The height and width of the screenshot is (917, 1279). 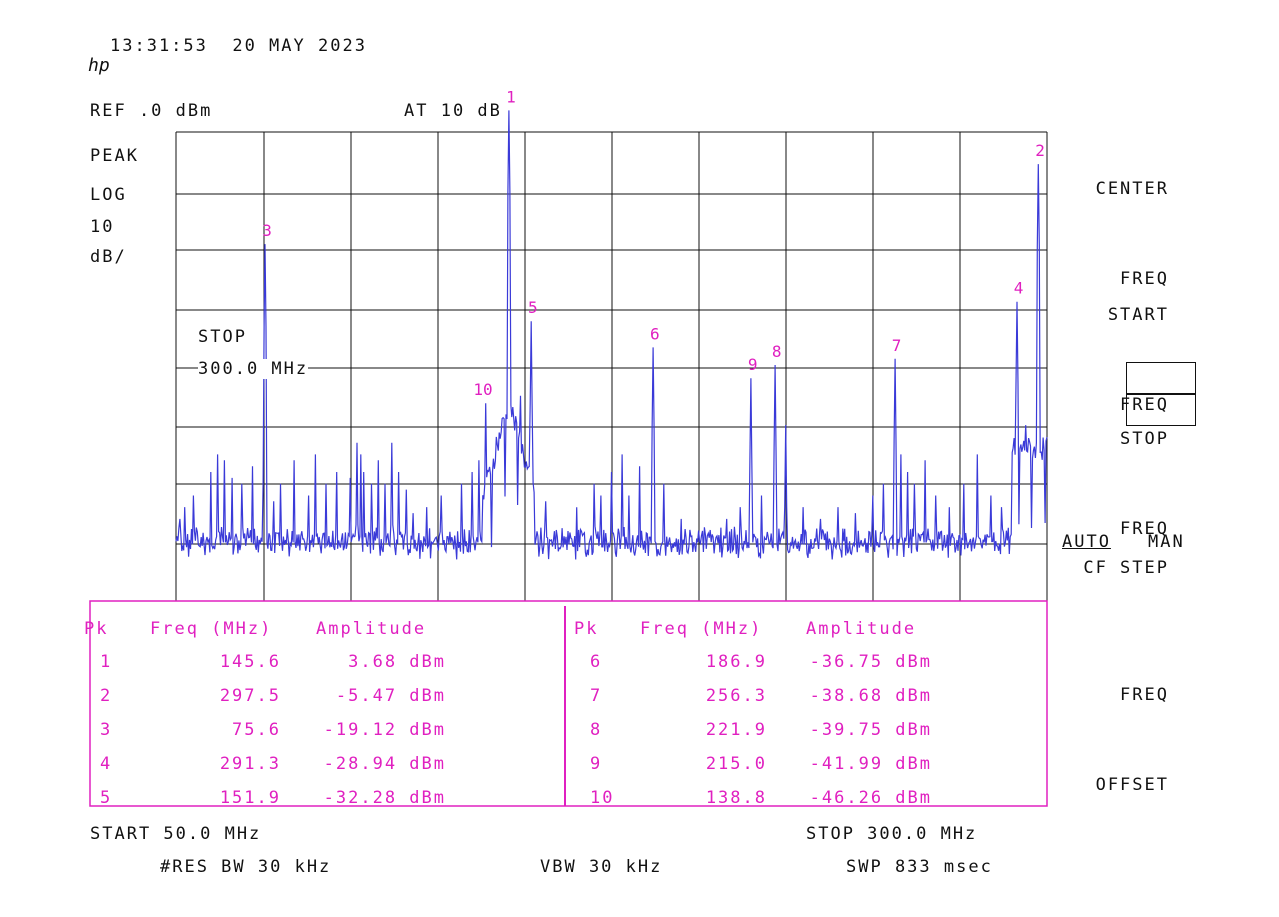 What do you see at coordinates (736, 764) in the screenshot?
I see `peak-table-row-freq: 215.0` at bounding box center [736, 764].